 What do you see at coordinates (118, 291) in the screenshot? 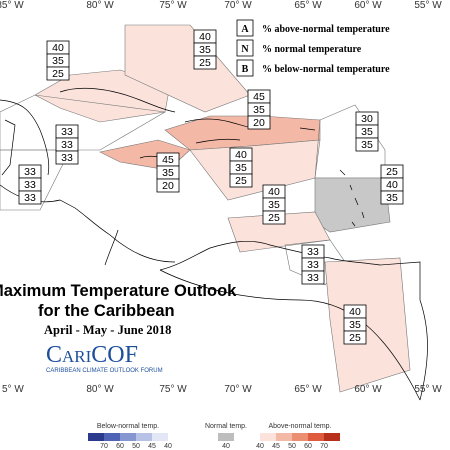
I see `title-line: Maximum Temperature Outlook` at bounding box center [118, 291].